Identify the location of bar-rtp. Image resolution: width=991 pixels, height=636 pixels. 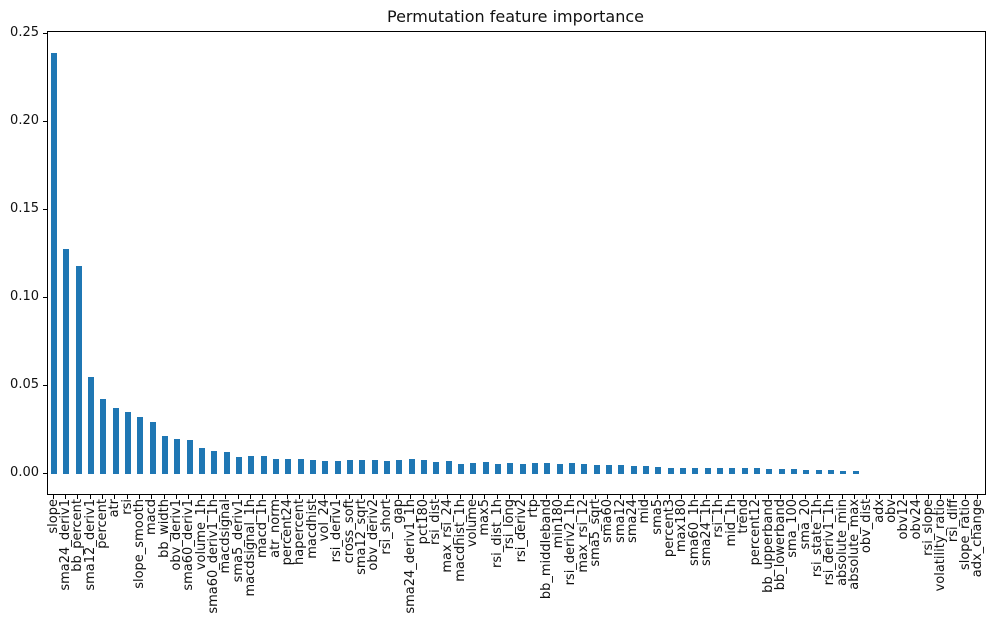
(534, 468).